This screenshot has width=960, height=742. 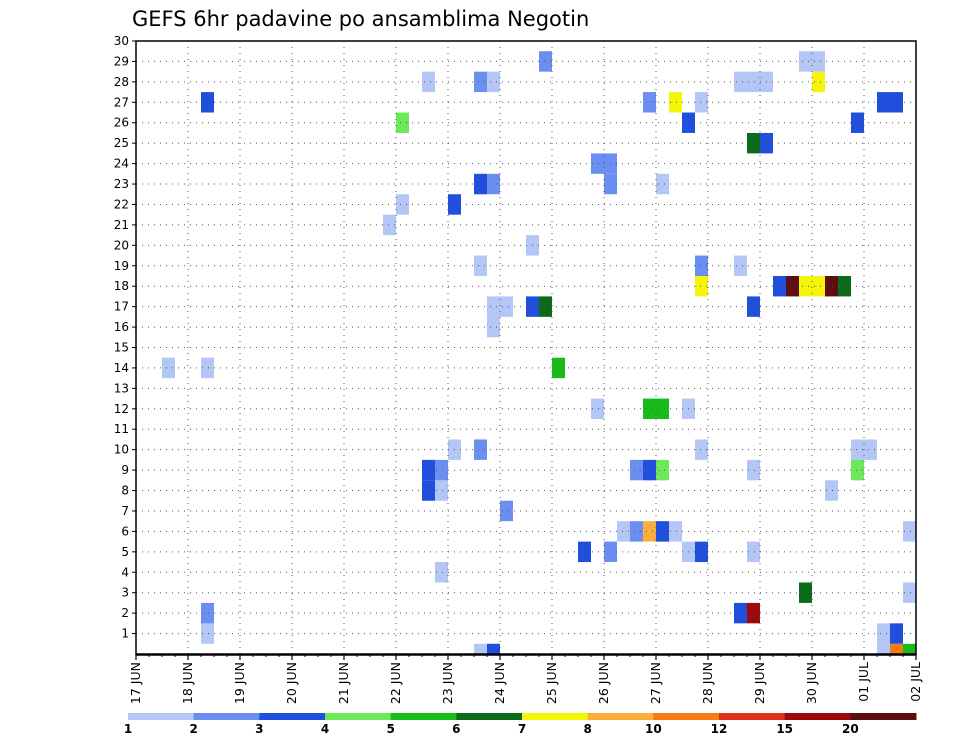 What do you see at coordinates (121, 388) in the screenshot?
I see `y-tick-label: 13` at bounding box center [121, 388].